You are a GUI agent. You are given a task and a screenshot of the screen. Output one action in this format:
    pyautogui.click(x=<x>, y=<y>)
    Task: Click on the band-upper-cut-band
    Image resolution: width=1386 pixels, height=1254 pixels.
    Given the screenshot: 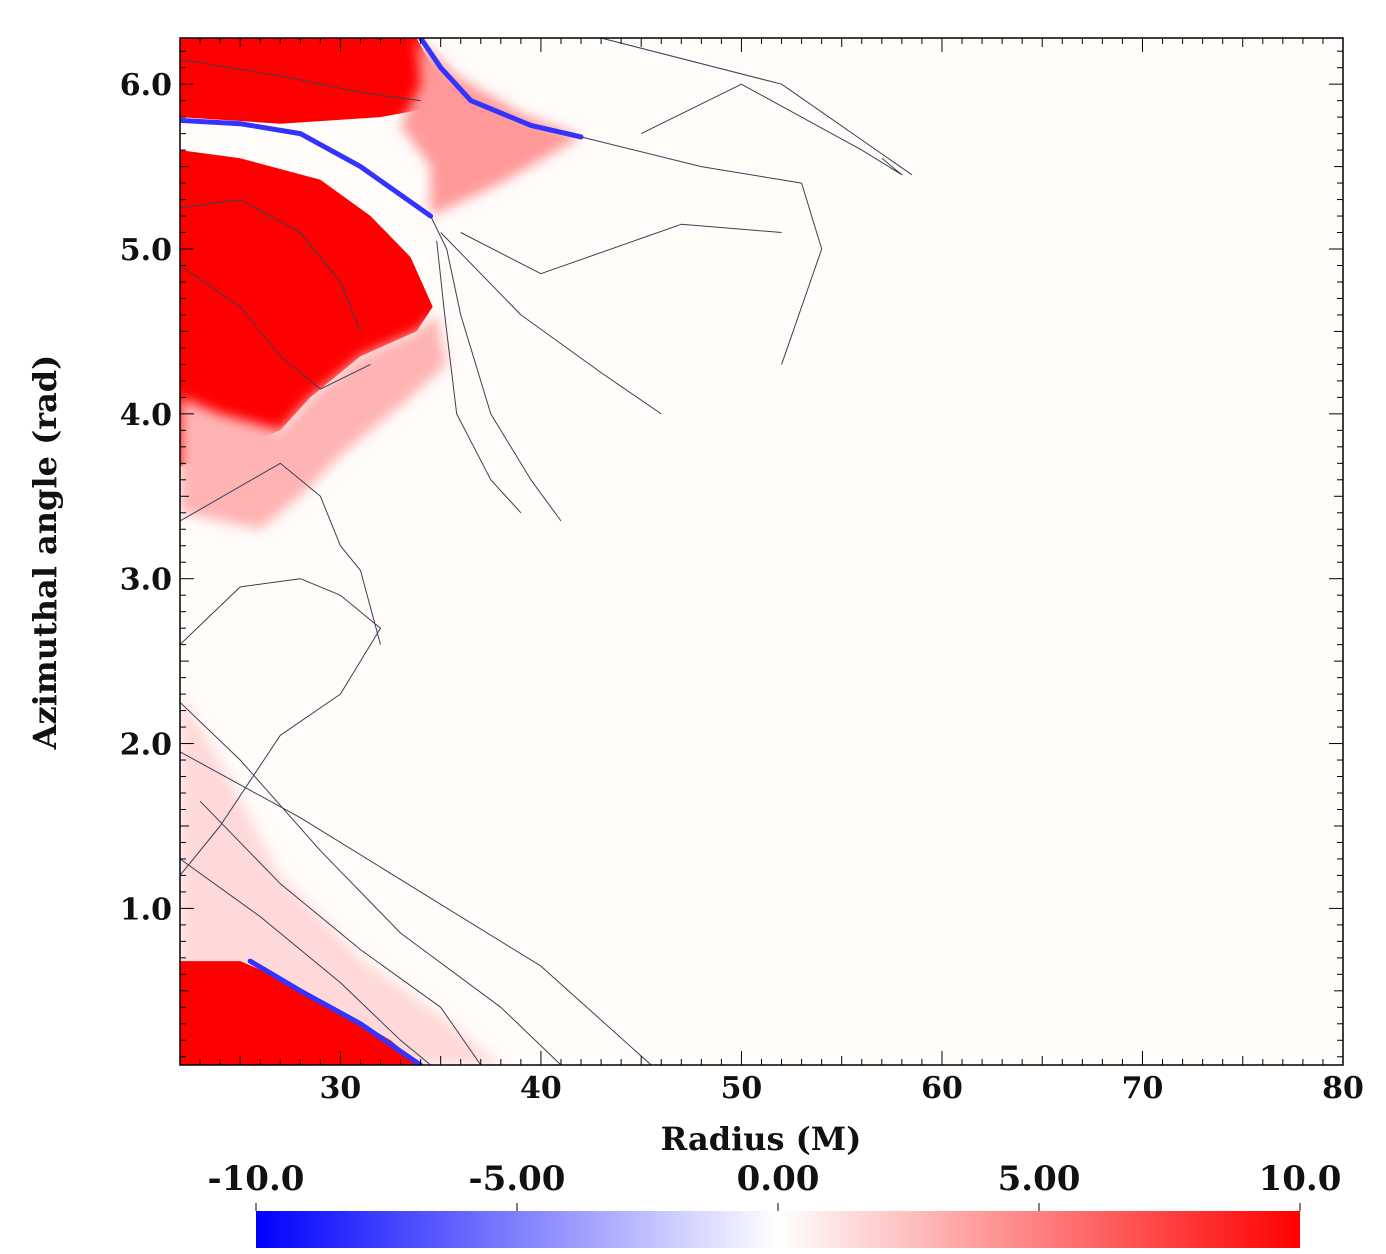 What is the action you would take?
    pyautogui.click(x=307, y=168)
    